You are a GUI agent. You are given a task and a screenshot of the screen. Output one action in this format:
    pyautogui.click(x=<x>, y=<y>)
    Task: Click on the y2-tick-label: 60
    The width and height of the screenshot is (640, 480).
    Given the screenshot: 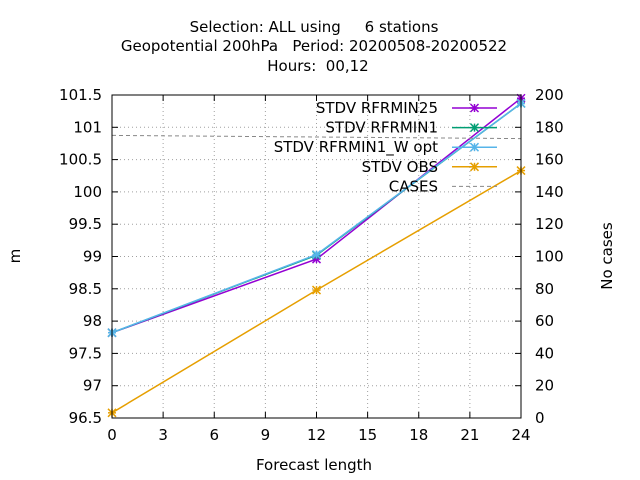 What is the action you would take?
    pyautogui.click(x=544, y=321)
    